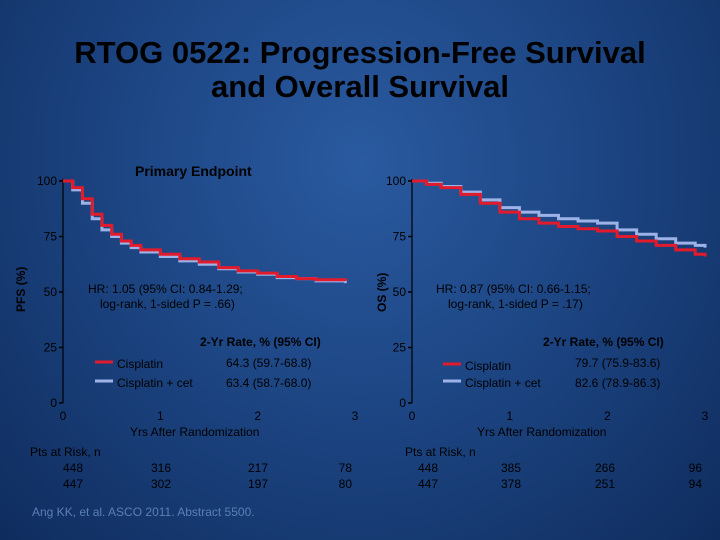 This screenshot has height=540, width=720. I want to click on os-at-risk-value: 447, so click(428, 484).